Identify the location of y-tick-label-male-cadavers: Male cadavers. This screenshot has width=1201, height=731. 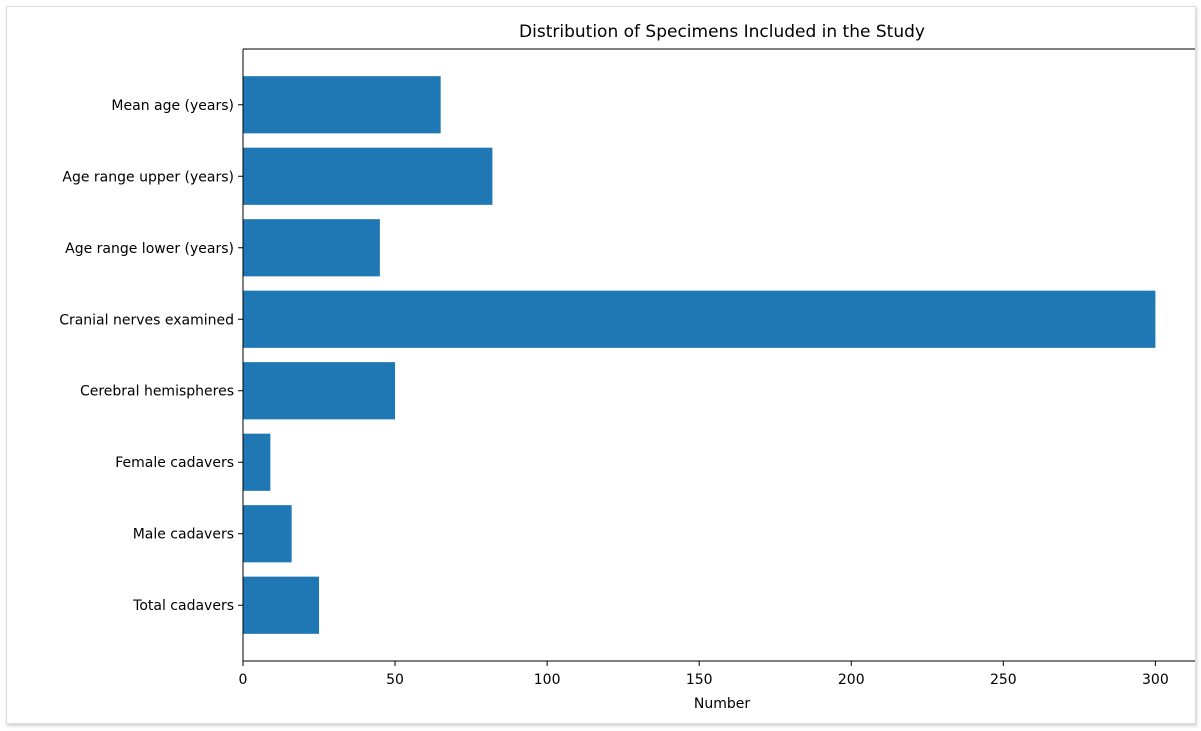
(183, 535).